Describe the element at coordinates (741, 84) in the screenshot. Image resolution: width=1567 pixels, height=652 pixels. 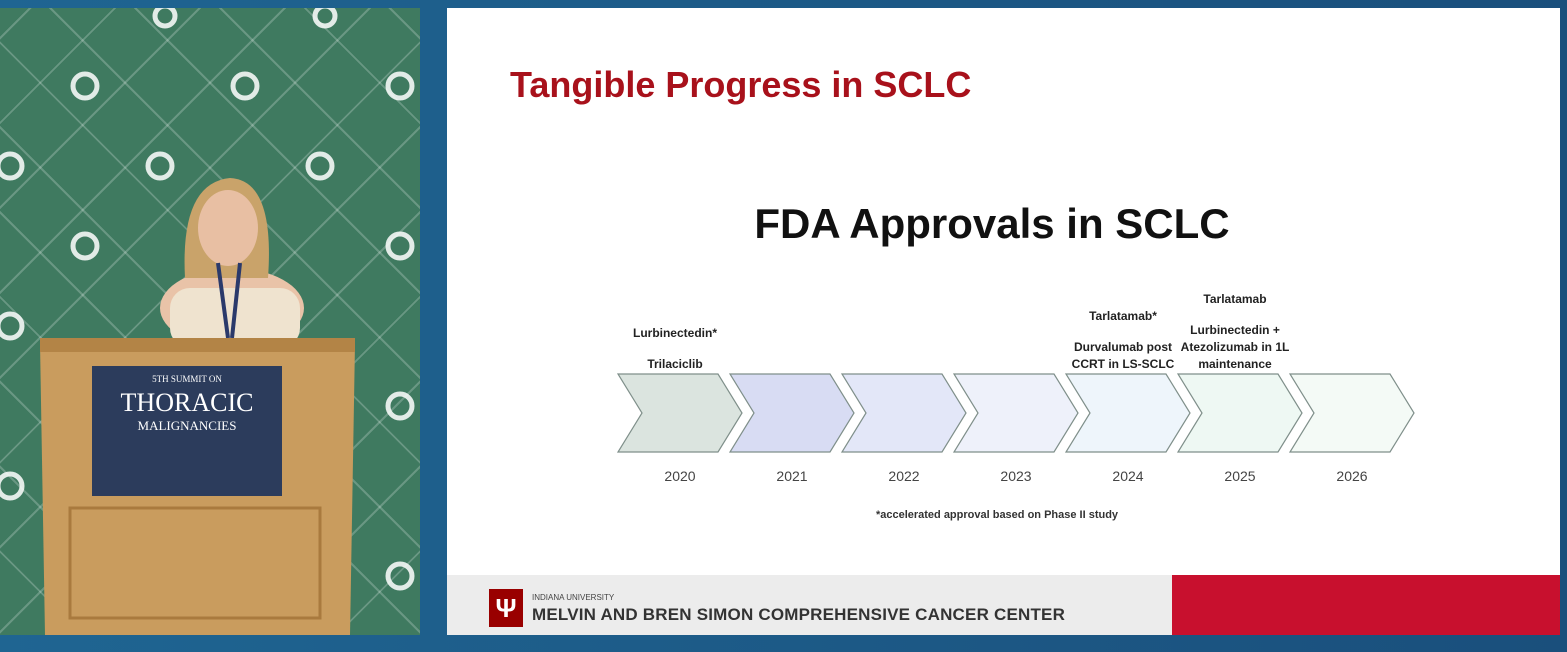
I see `slide-title: Tangible Progress in SCLC` at that location.